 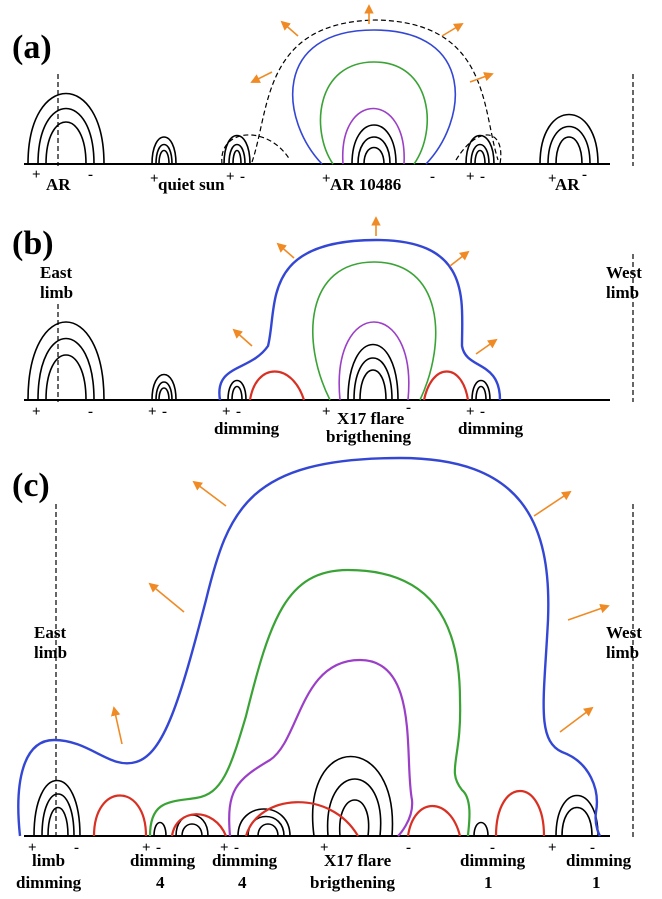 What do you see at coordinates (491, 428) in the screenshot?
I see `label-dimming-right: dimming` at bounding box center [491, 428].